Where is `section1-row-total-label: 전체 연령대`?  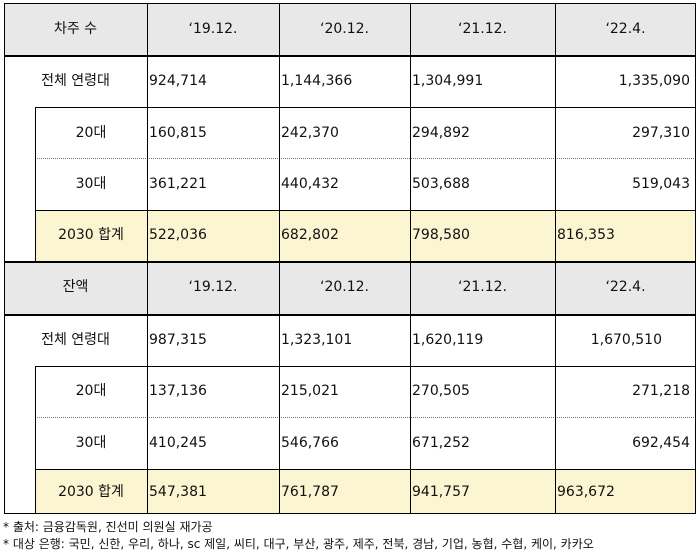
section1-row-total-label: 전체 연령대 is located at coordinates (75, 81).